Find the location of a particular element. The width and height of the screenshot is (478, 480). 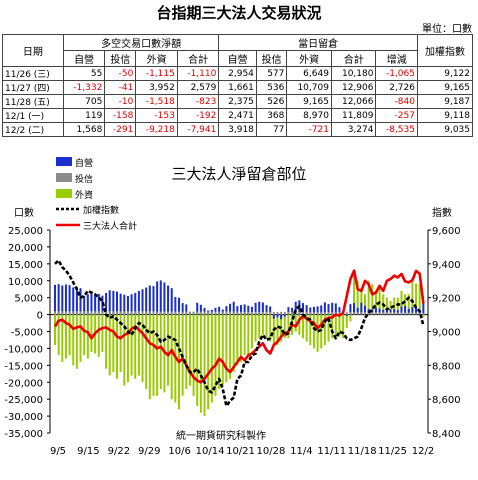

table-cell: 9,118 is located at coordinates (445, 115).